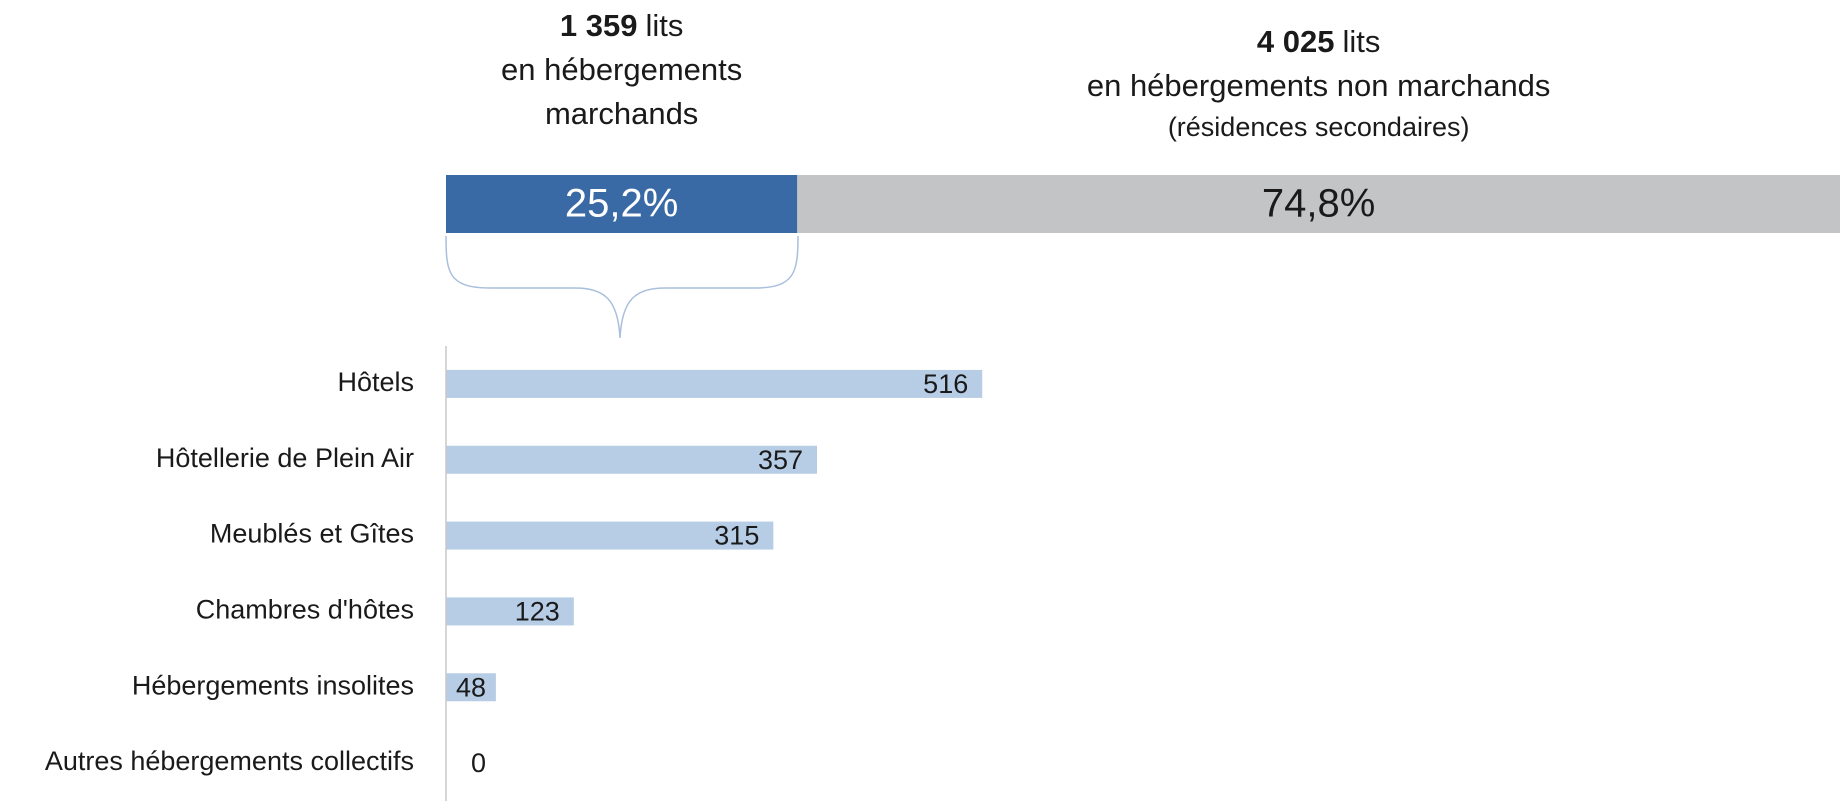 This screenshot has height=803, width=1840. I want to click on category-label: Chambres d'hôtes, so click(305, 610).